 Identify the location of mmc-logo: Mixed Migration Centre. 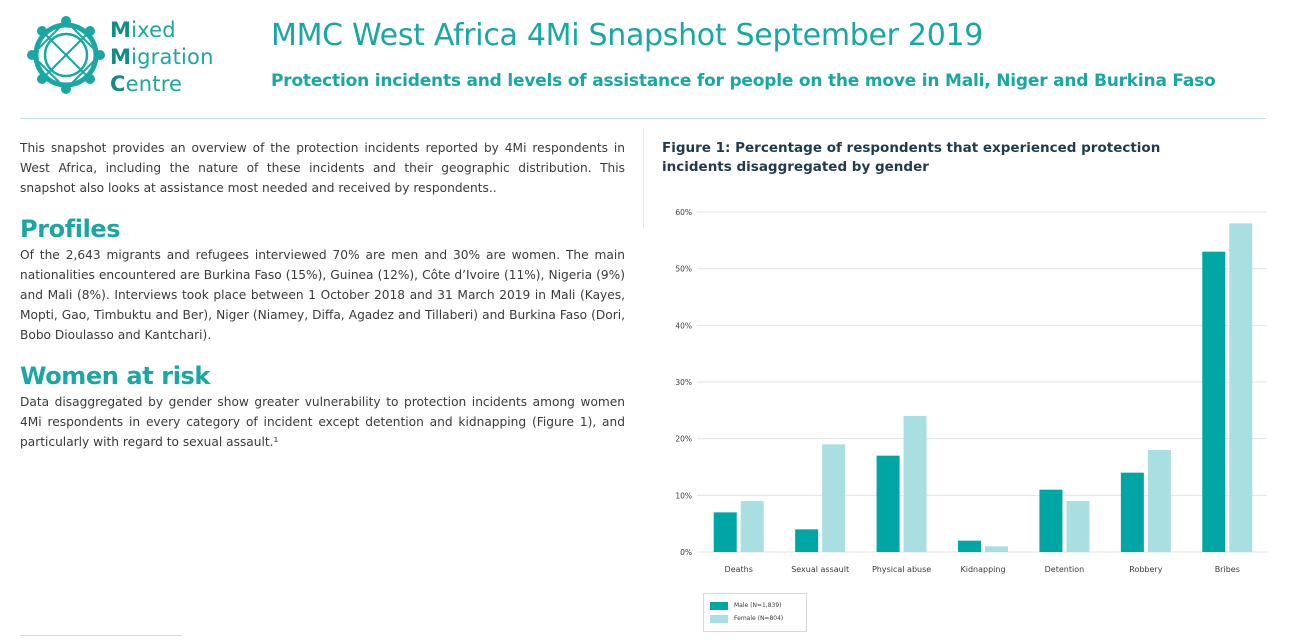
(131, 57).